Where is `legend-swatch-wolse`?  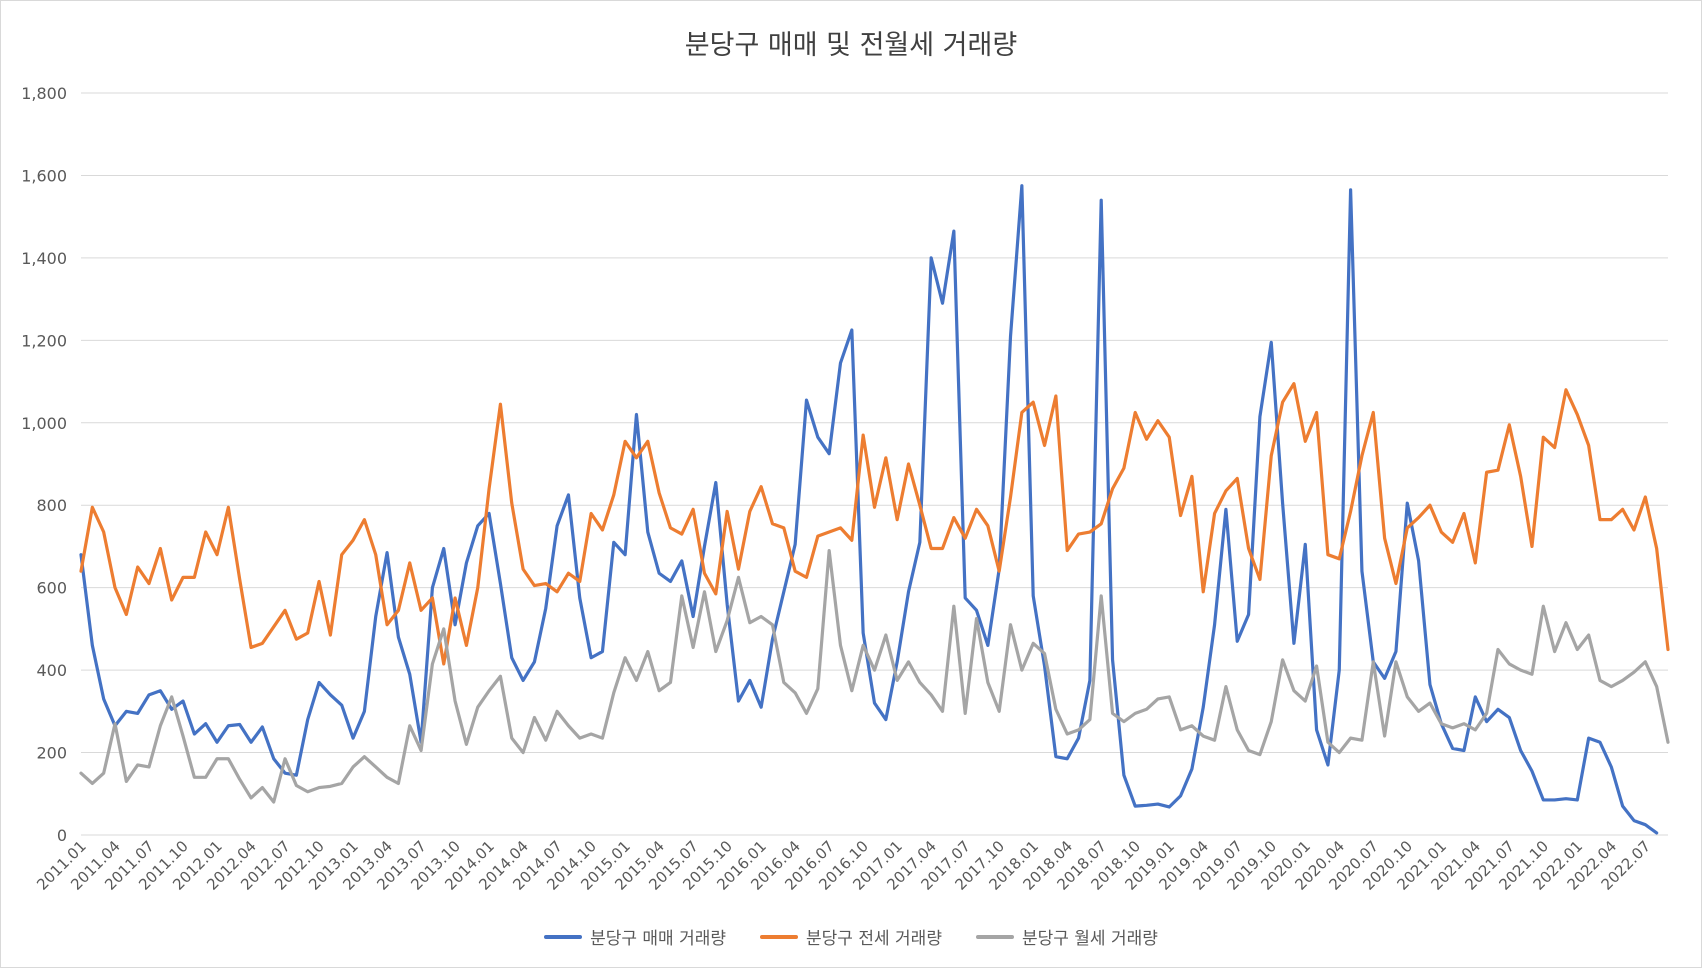 legend-swatch-wolse is located at coordinates (994, 936).